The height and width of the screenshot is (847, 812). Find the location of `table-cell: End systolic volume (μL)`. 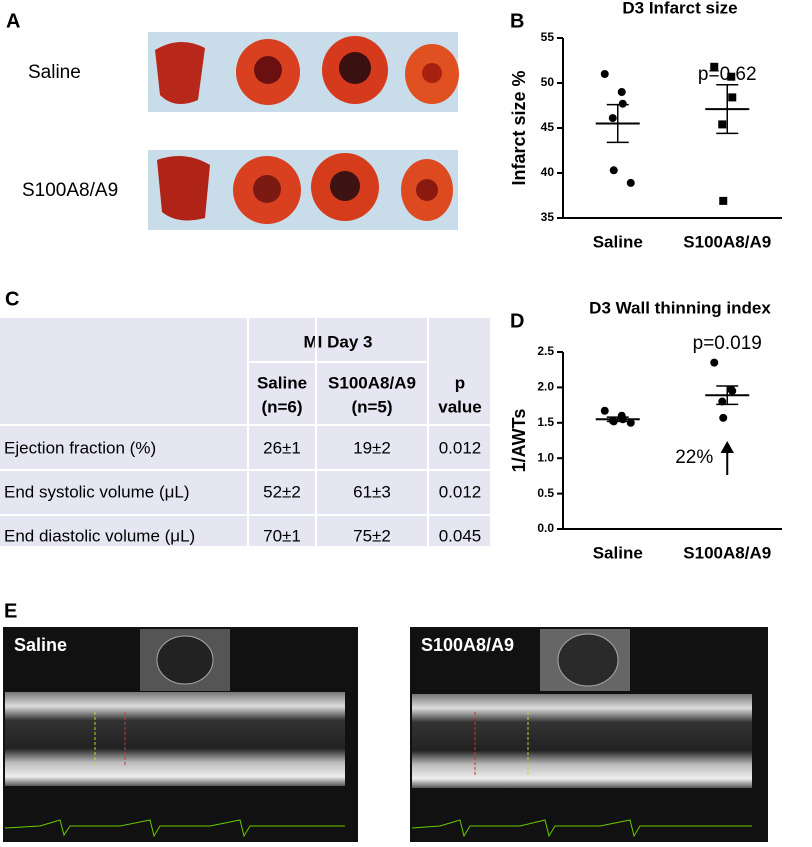

table-cell: End systolic volume (μL) is located at coordinates (97, 491).